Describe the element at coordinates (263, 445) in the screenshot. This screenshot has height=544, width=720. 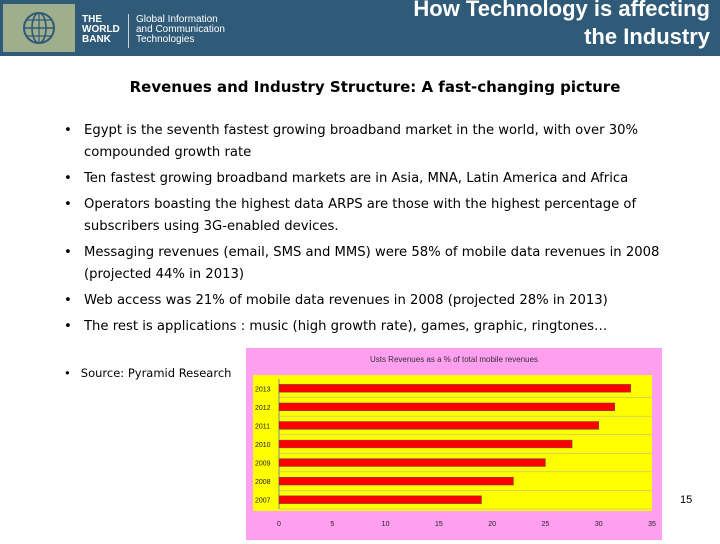
I see `category-label: 2010` at that location.